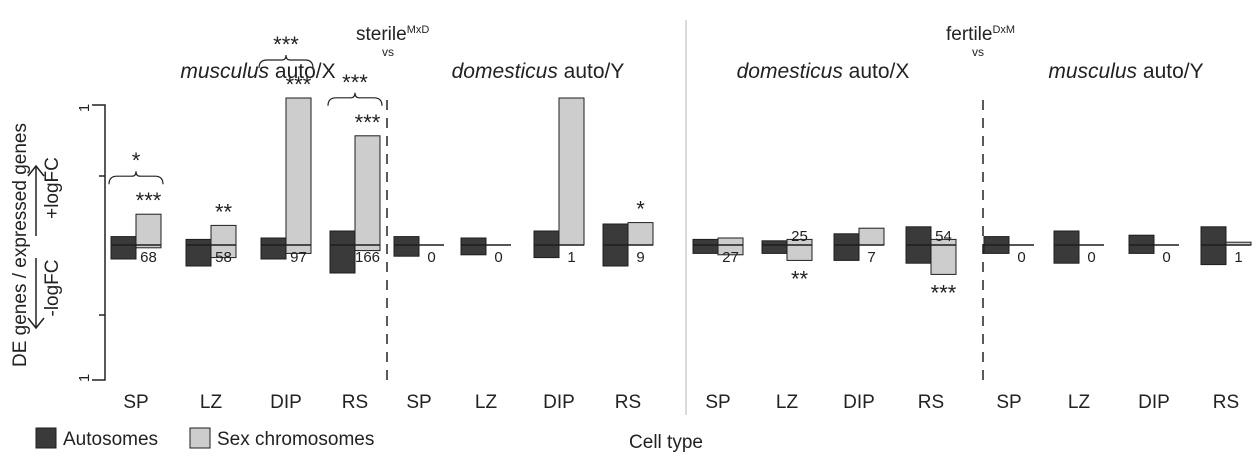 This screenshot has width=1258, height=456. I want to click on y-tick-top: 1, so click(84, 108).